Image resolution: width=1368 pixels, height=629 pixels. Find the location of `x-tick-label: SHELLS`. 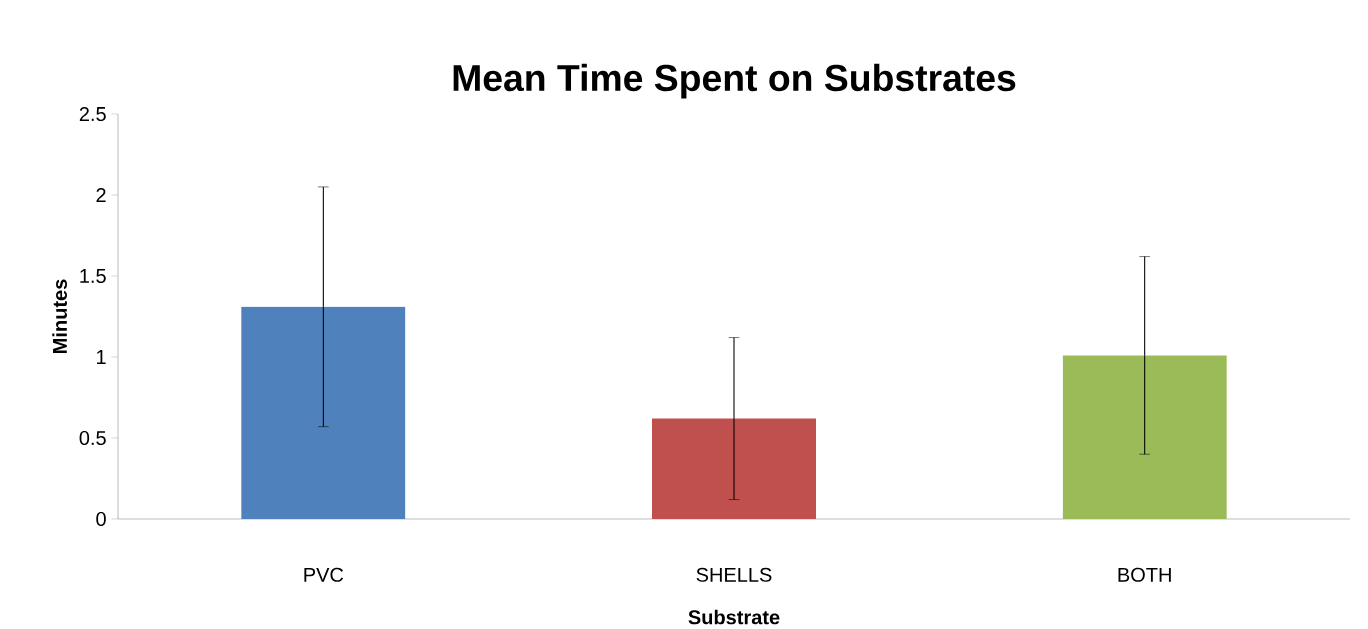

x-tick-label: SHELLS is located at coordinates (734, 574).